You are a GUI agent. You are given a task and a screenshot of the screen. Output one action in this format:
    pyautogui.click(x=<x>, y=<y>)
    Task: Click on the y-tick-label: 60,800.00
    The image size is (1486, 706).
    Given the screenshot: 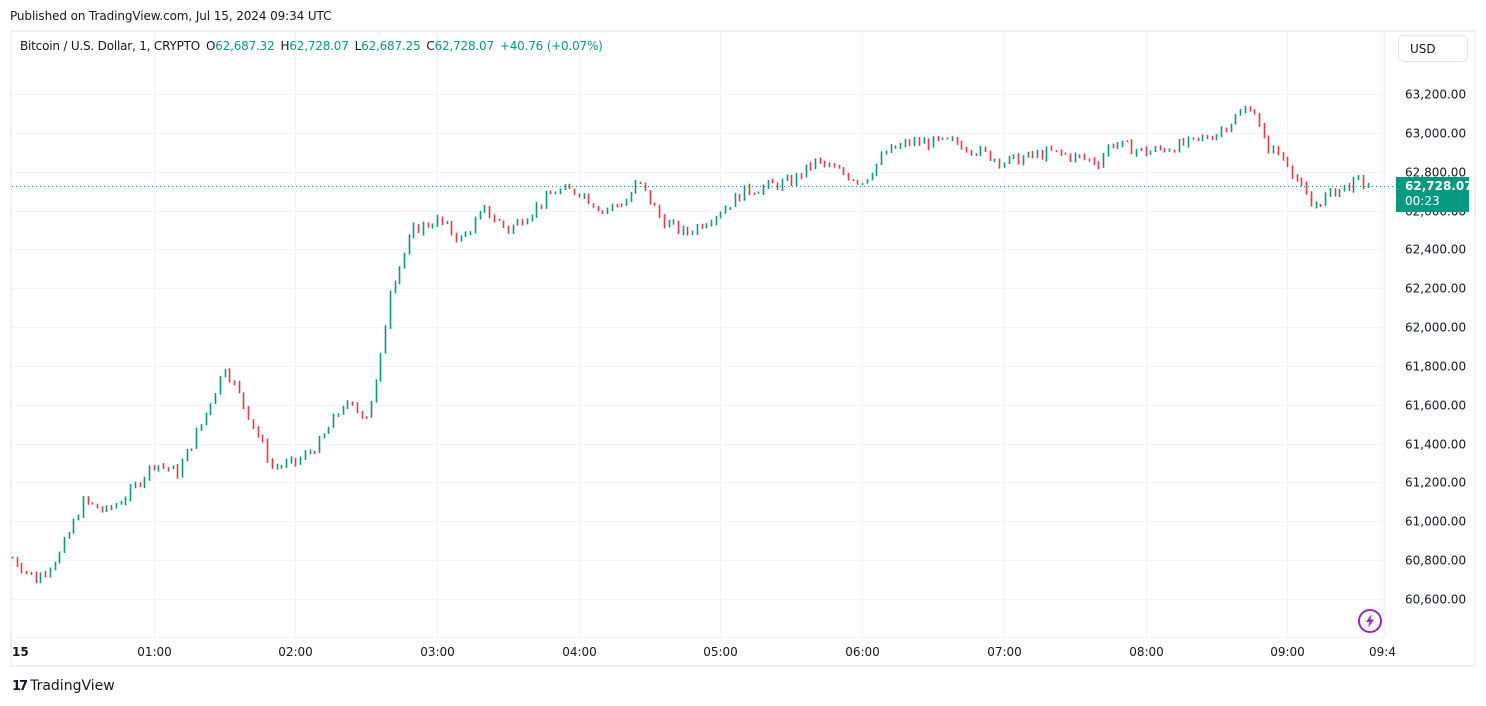 What is the action you would take?
    pyautogui.click(x=1435, y=561)
    